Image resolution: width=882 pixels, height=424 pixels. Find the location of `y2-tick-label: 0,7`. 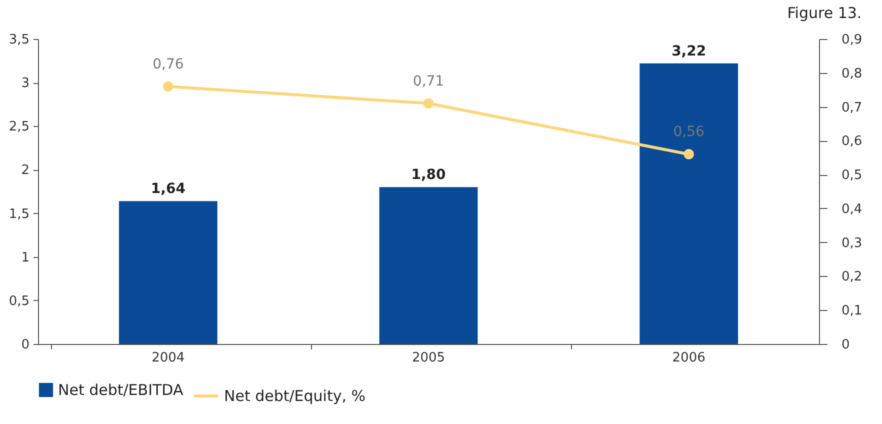

y2-tick-label: 0,7 is located at coordinates (852, 108).